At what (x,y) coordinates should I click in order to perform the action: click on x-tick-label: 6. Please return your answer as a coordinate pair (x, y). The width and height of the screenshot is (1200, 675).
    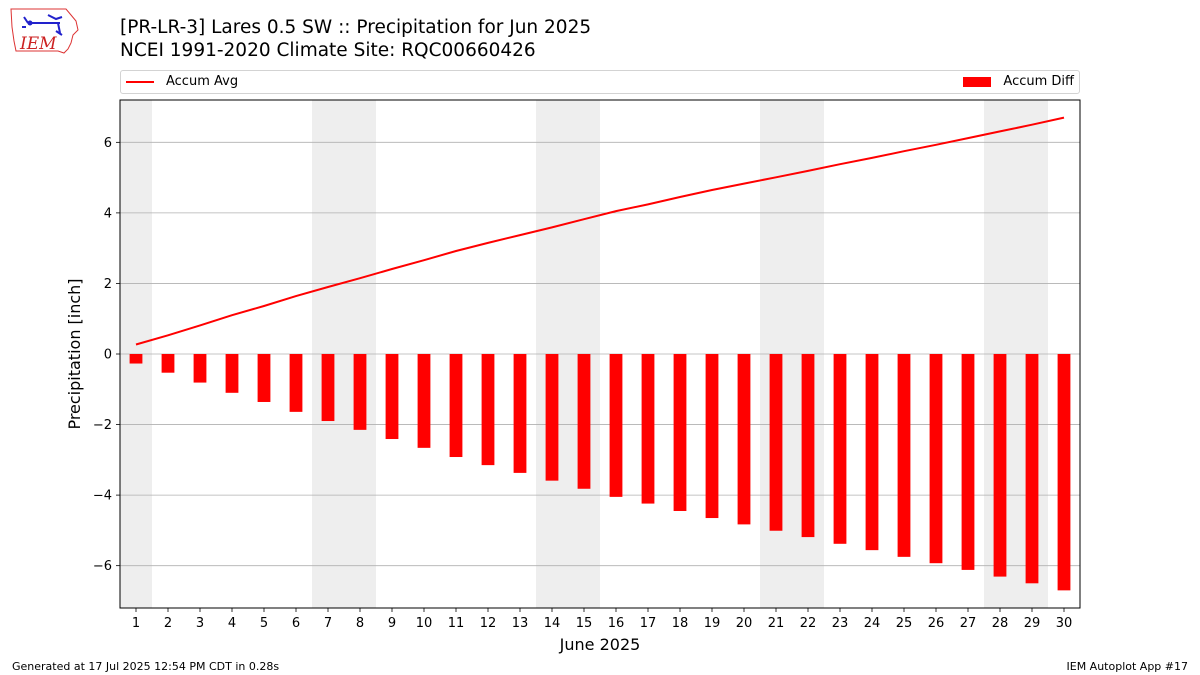
    Looking at the image, I should click on (296, 623).